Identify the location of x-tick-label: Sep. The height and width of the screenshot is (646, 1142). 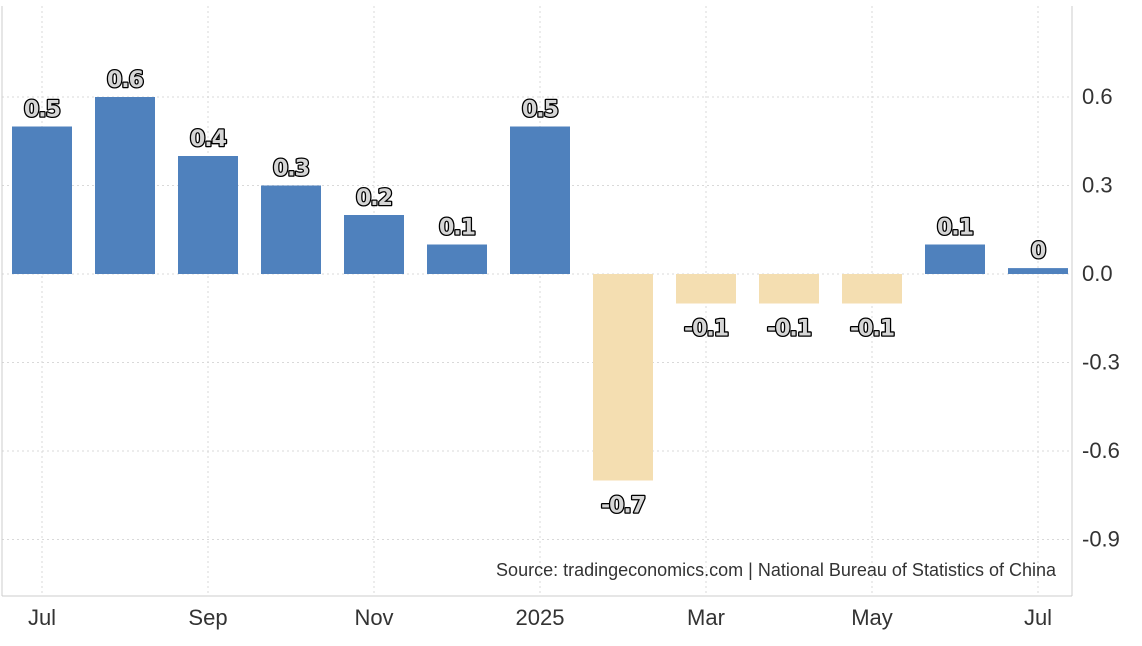
(207, 617).